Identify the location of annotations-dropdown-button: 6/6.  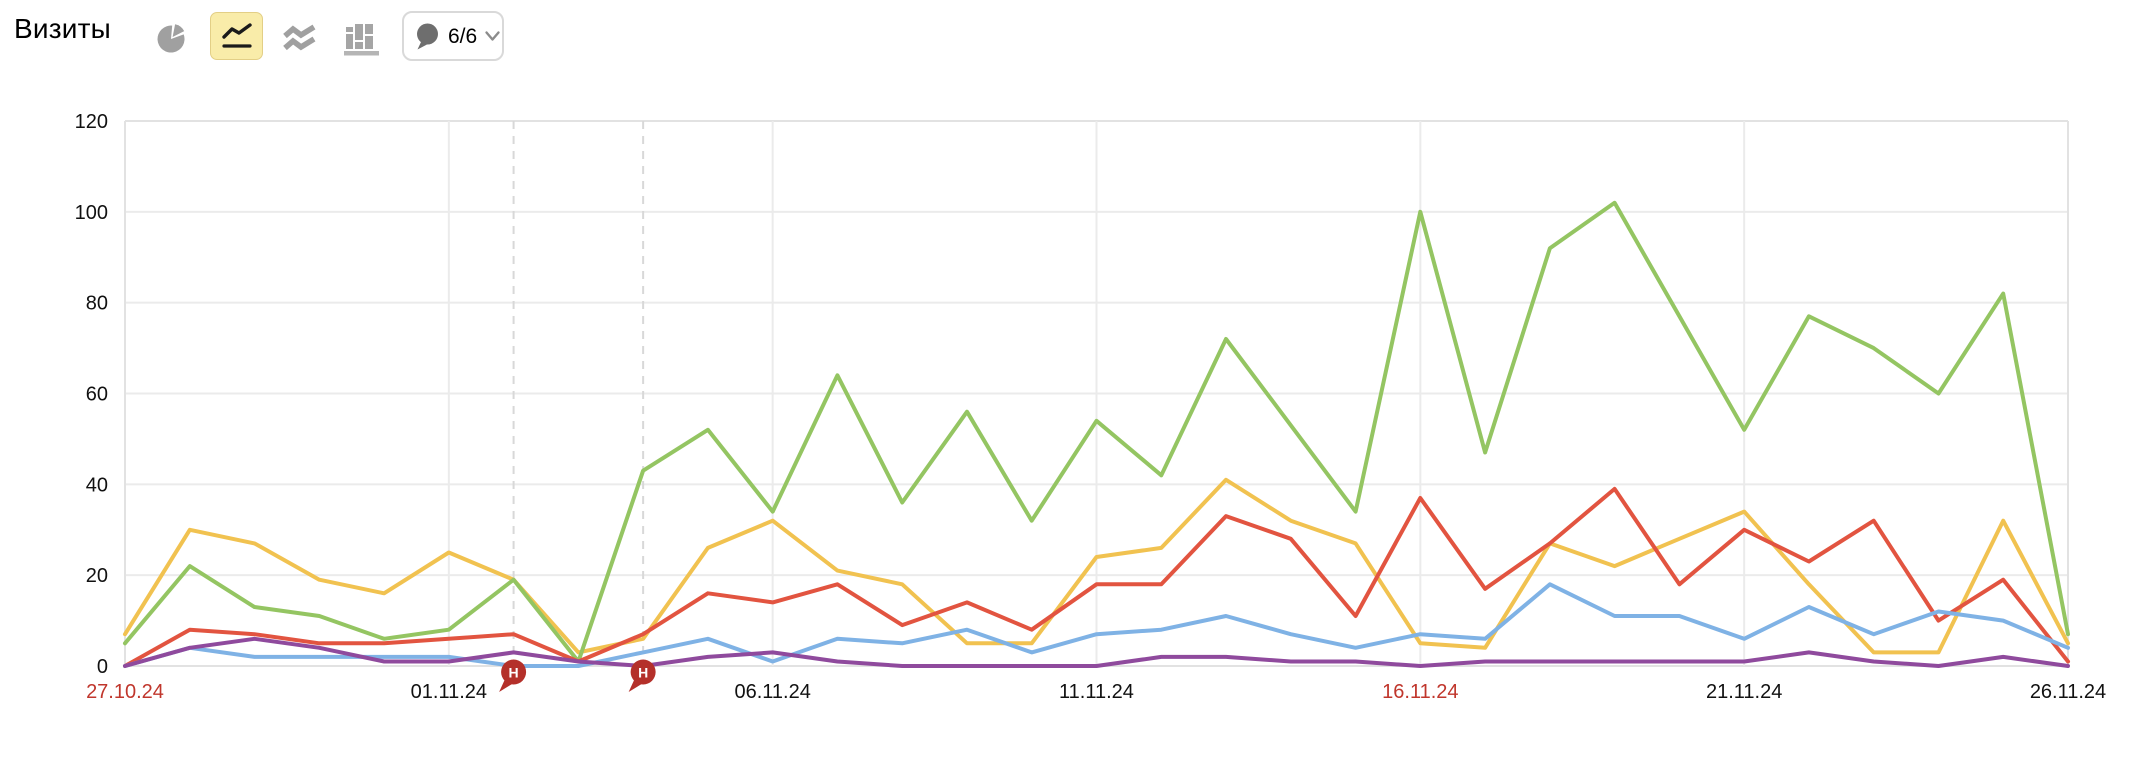
(453, 36).